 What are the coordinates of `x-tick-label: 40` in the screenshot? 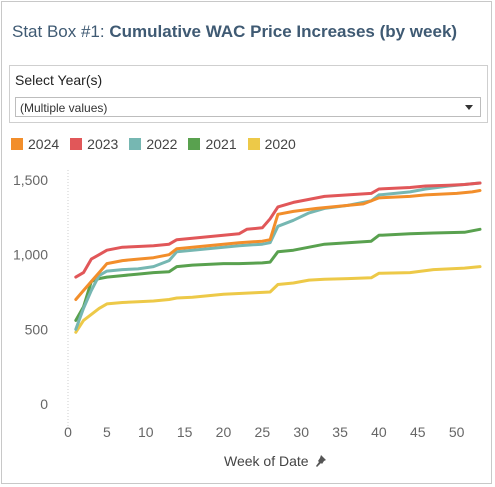 It's located at (379, 432).